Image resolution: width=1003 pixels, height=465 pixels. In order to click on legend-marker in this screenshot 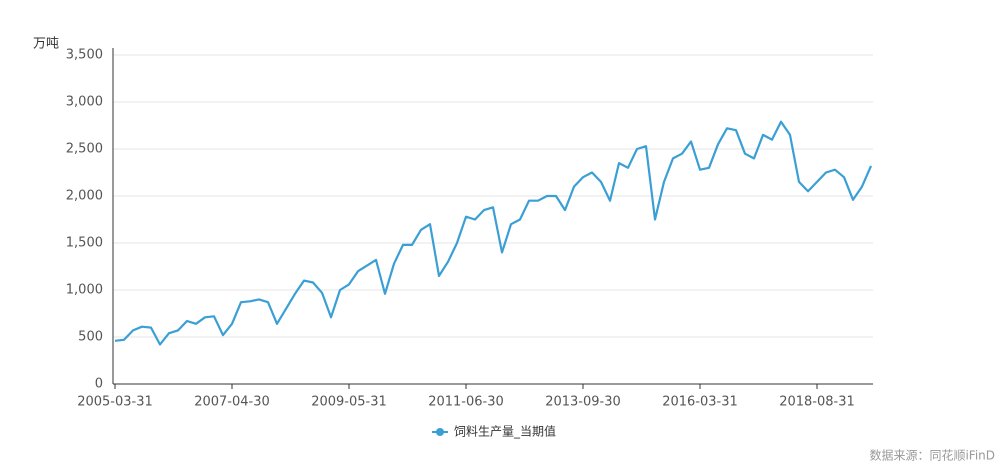, I will do `click(440, 432)`.